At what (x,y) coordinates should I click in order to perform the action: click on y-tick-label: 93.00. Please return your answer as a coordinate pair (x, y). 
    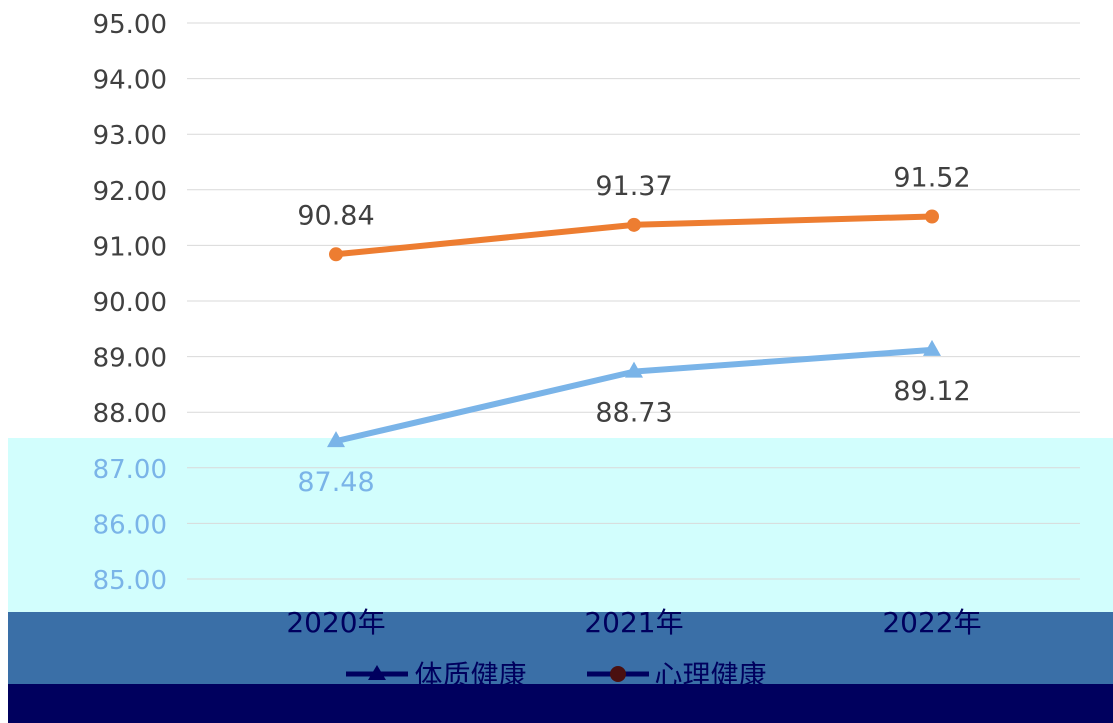
    Looking at the image, I should click on (130, 136).